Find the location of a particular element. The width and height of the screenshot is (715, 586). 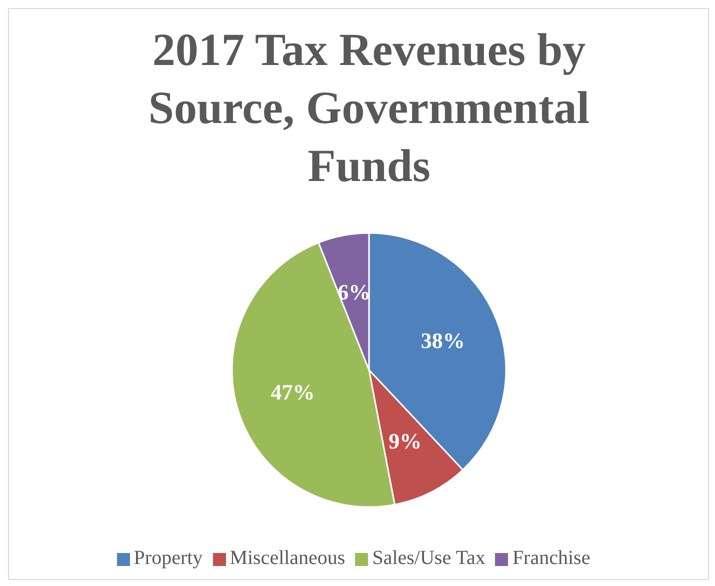

legend-label: Miscellaneous is located at coordinates (288, 558).